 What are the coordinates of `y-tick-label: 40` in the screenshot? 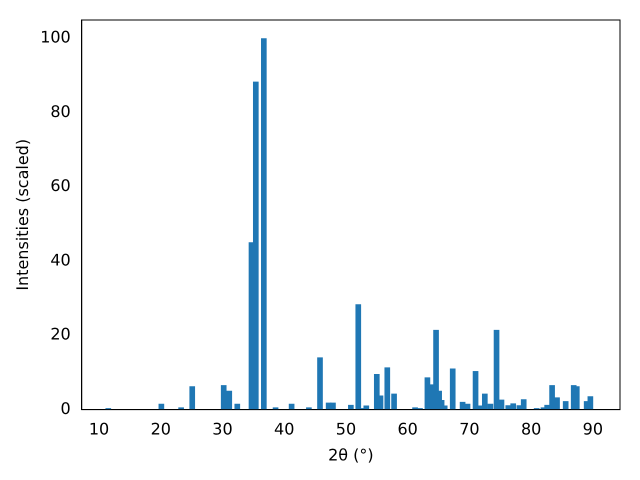 It's located at (60, 260).